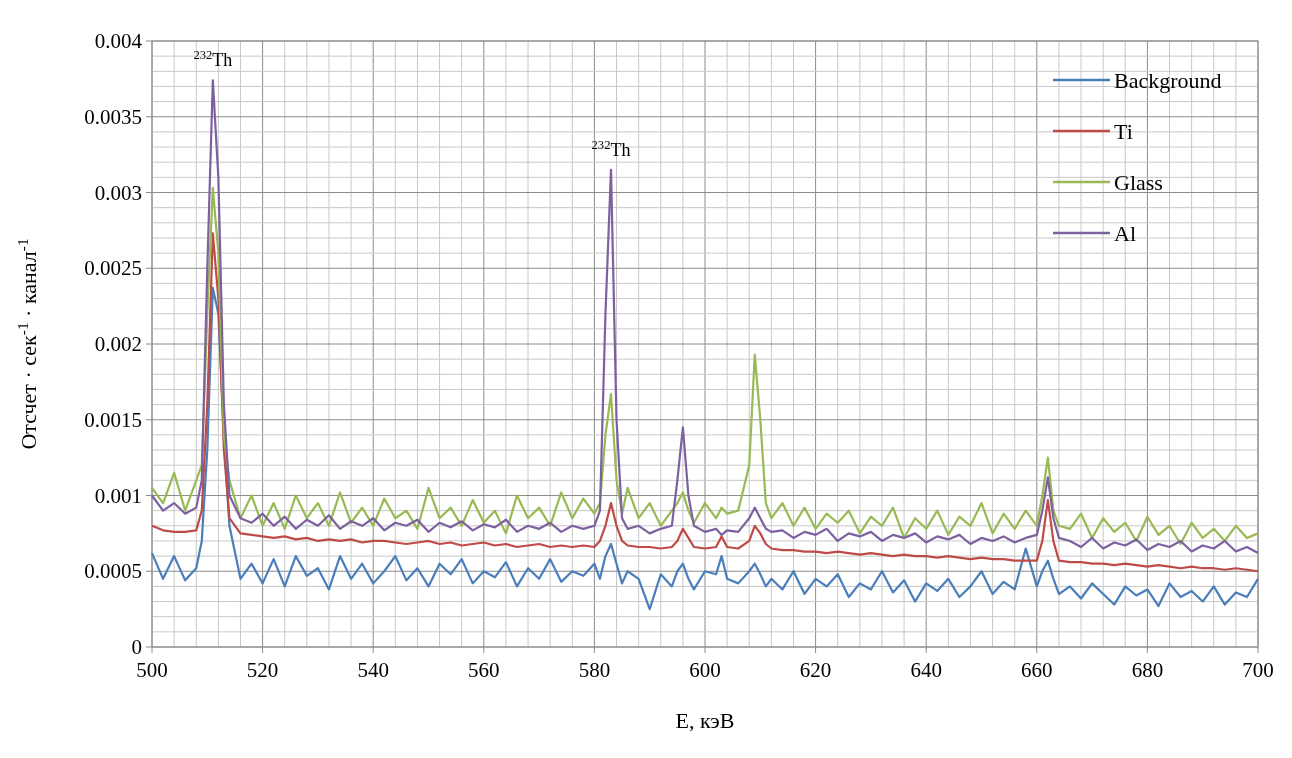 The width and height of the screenshot is (1292, 758). What do you see at coordinates (118, 41) in the screenshot?
I see `y-tick-label: 0.004` at bounding box center [118, 41].